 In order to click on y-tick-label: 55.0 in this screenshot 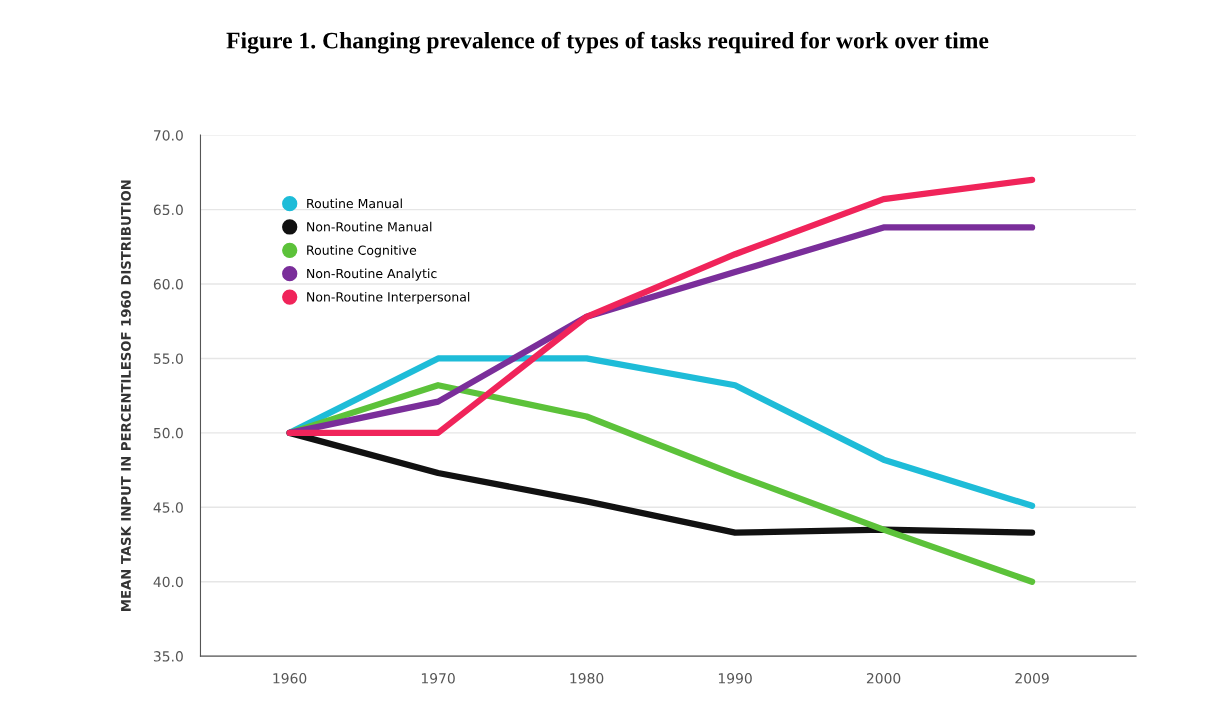, I will do `click(168, 358)`.